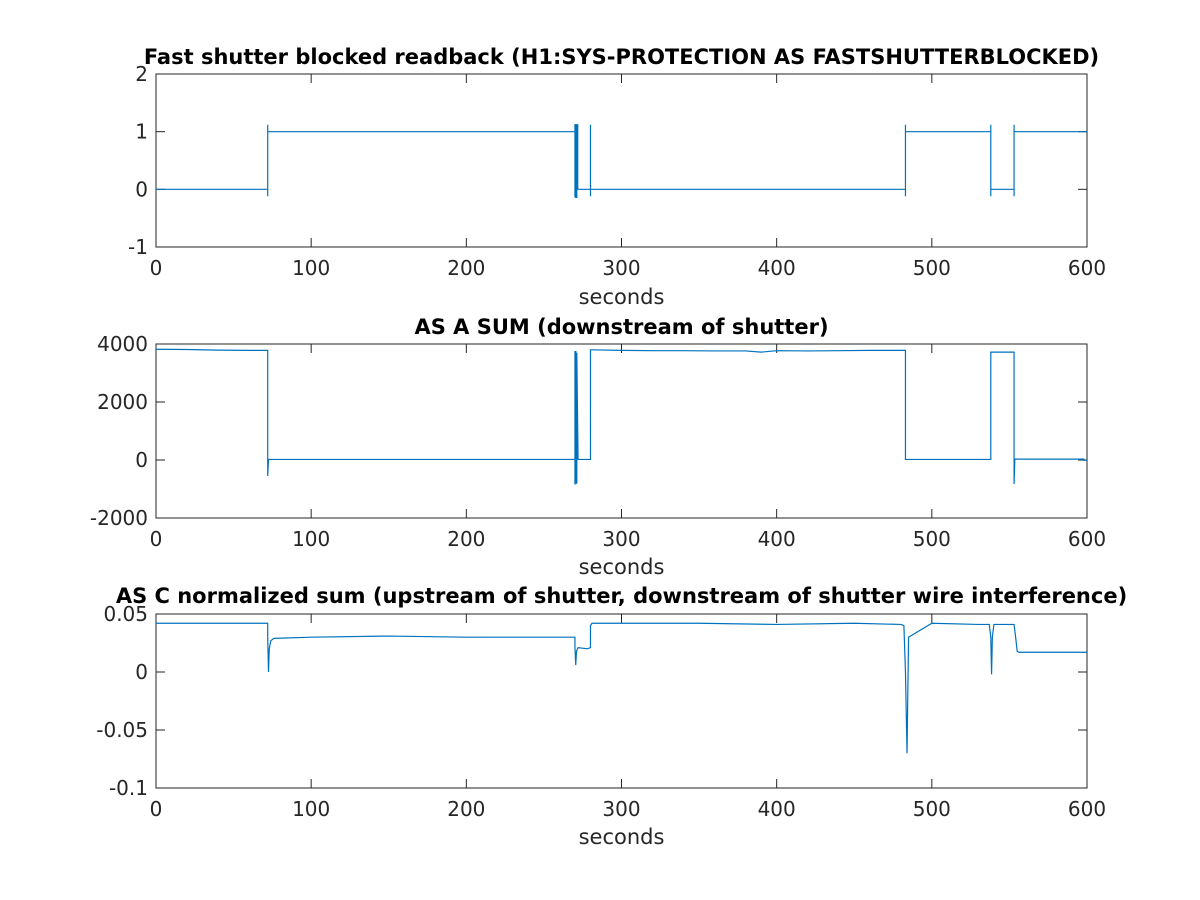 The height and width of the screenshot is (900, 1200). I want to click on y-tick-label: 1, so click(141, 132).